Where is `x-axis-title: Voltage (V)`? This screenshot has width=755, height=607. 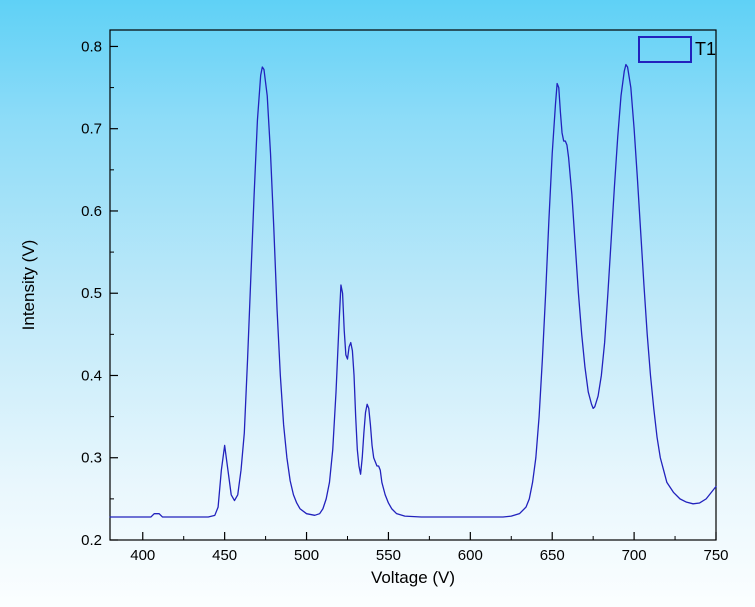 x-axis-title: Voltage (V) is located at coordinates (413, 577).